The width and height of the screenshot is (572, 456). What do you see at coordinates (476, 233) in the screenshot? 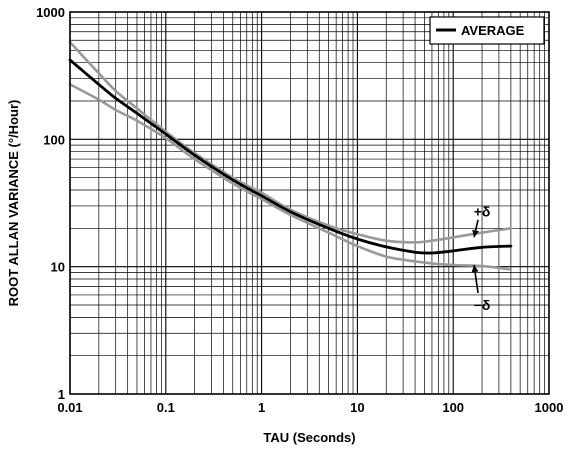
I see `plus-delta-arrowhead` at bounding box center [476, 233].